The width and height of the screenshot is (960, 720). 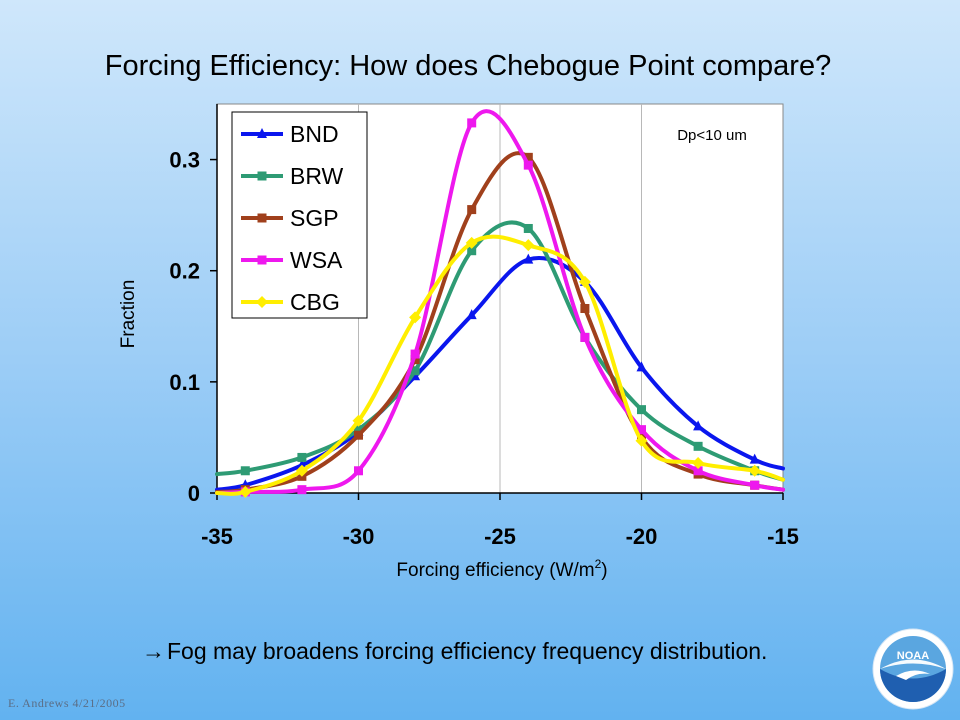 What do you see at coordinates (495, 570) in the screenshot?
I see `x-axis-title-main: Forcing efficiency (W/m` at bounding box center [495, 570].